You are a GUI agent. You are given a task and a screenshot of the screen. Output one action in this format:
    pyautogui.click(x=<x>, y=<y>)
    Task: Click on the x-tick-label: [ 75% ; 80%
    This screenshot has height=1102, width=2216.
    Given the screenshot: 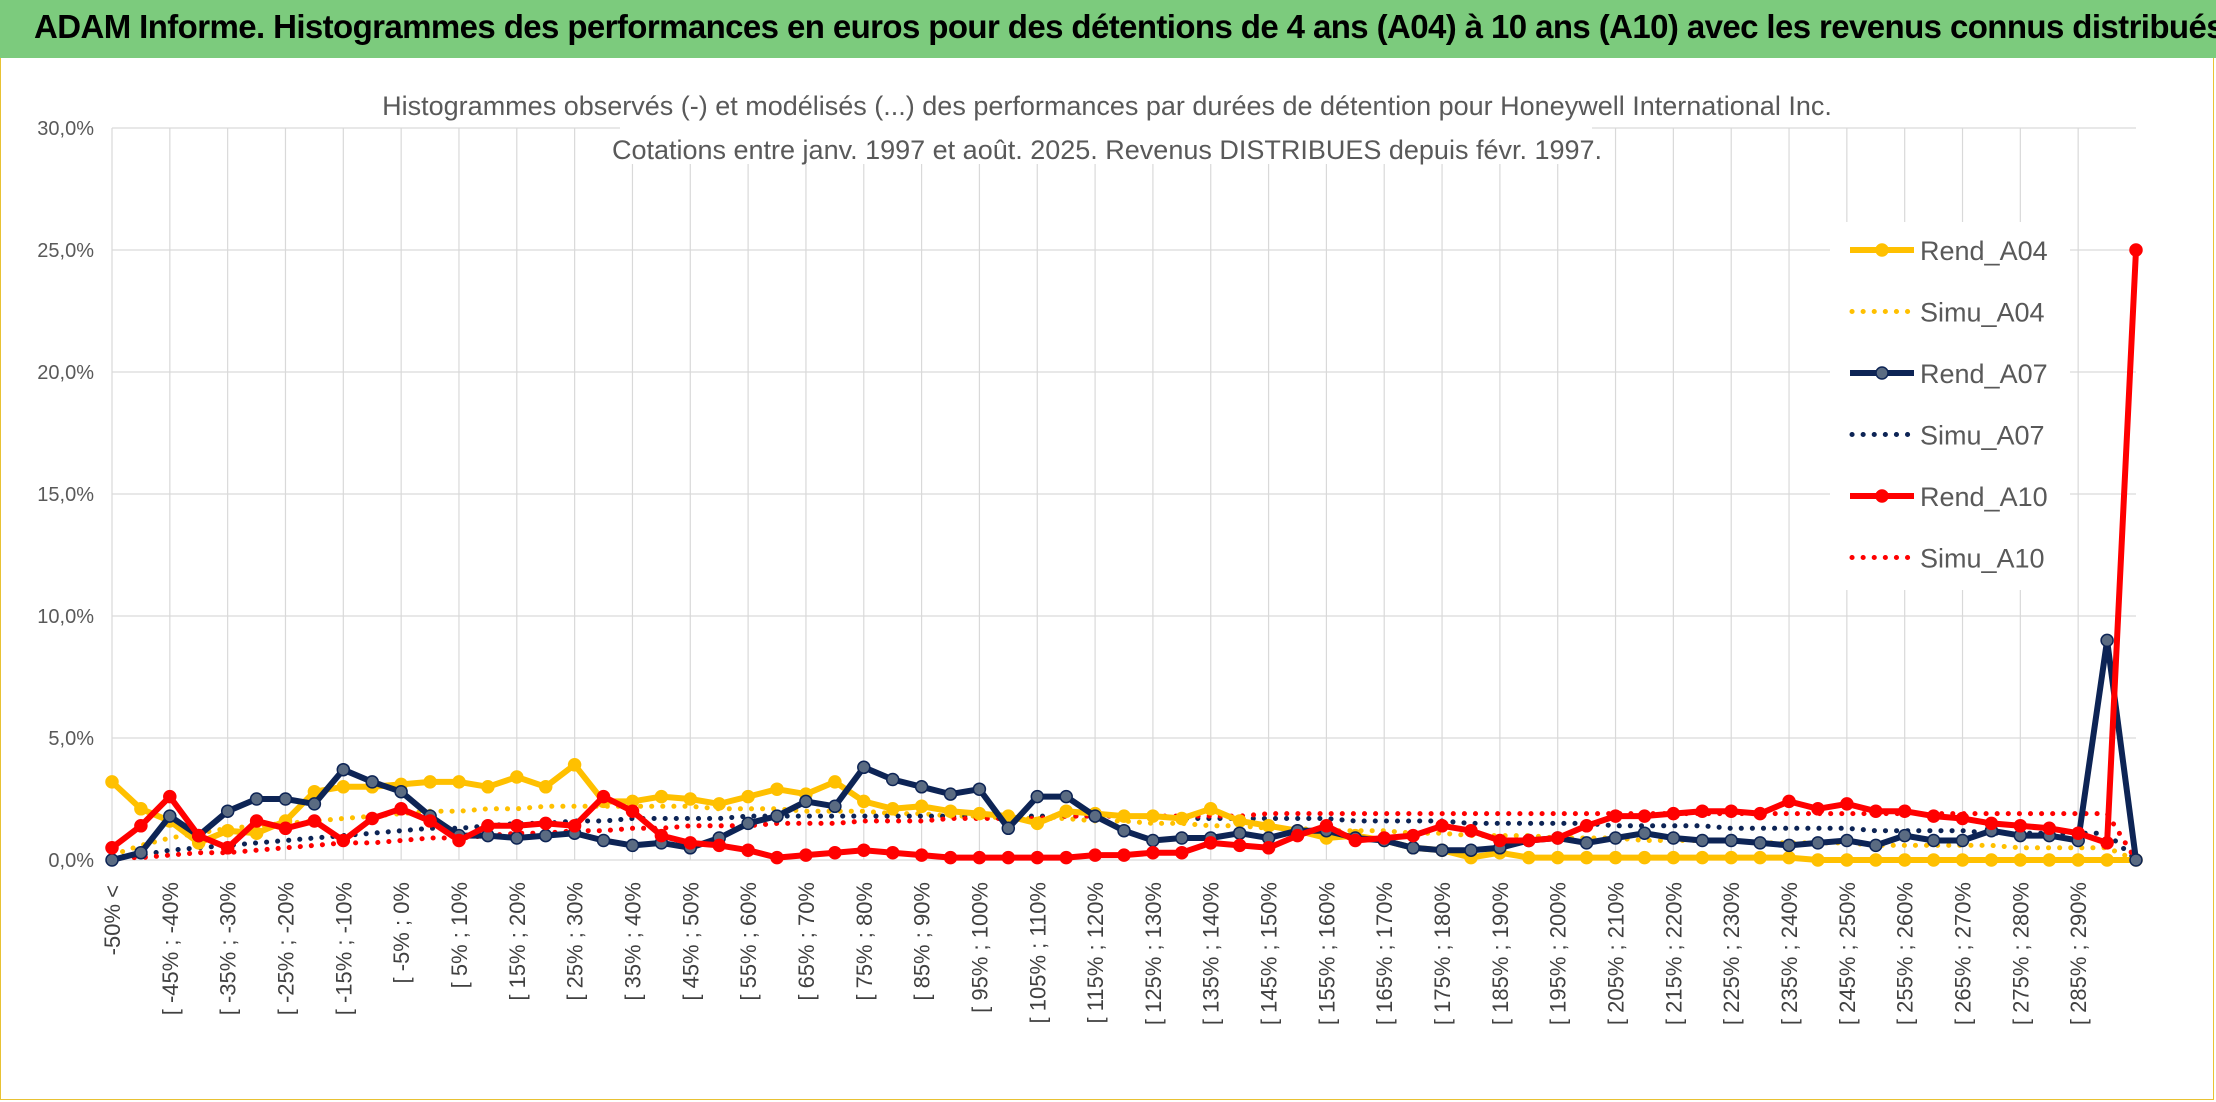 What is the action you would take?
    pyautogui.click(x=864, y=941)
    